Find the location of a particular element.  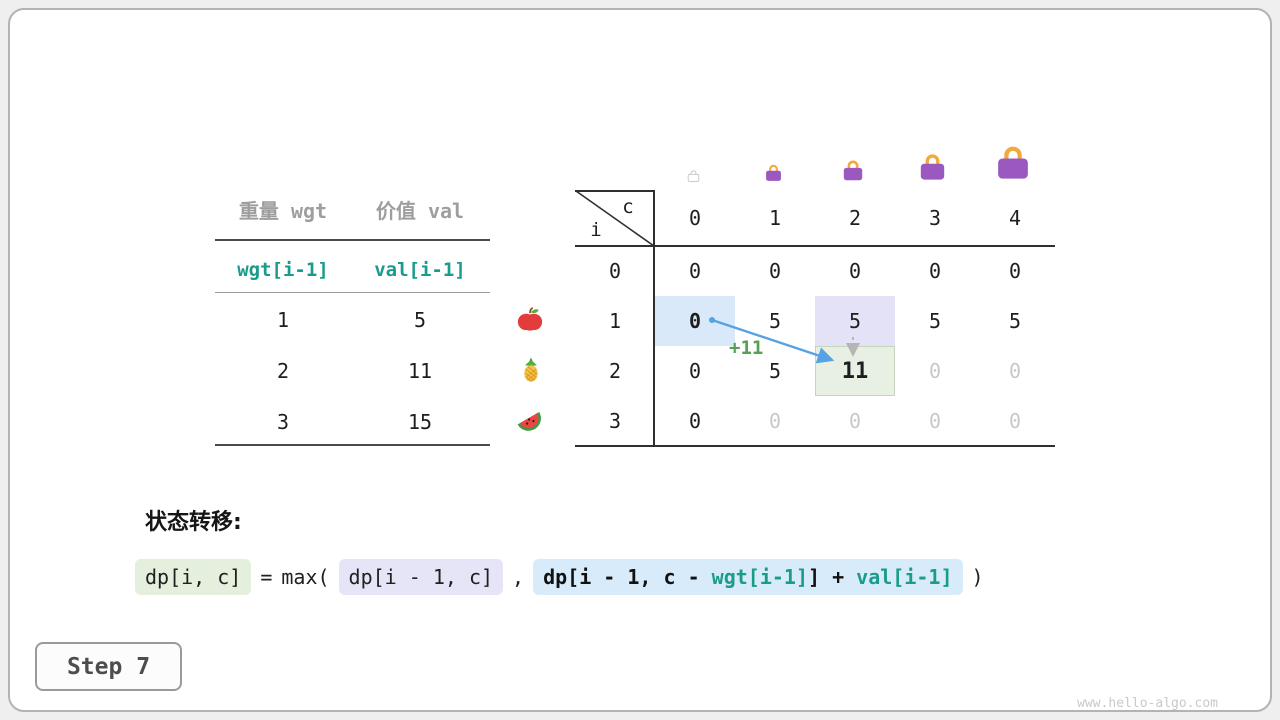

dp-cell-0-4: 0 is located at coordinates (1015, 271).